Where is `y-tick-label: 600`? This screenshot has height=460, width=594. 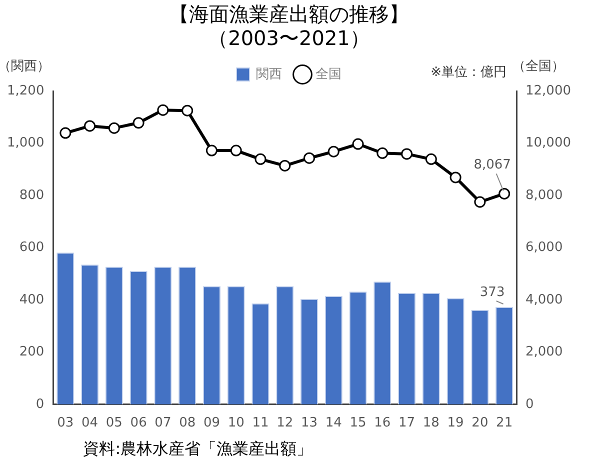 y-tick-label: 600 is located at coordinates (31, 248).